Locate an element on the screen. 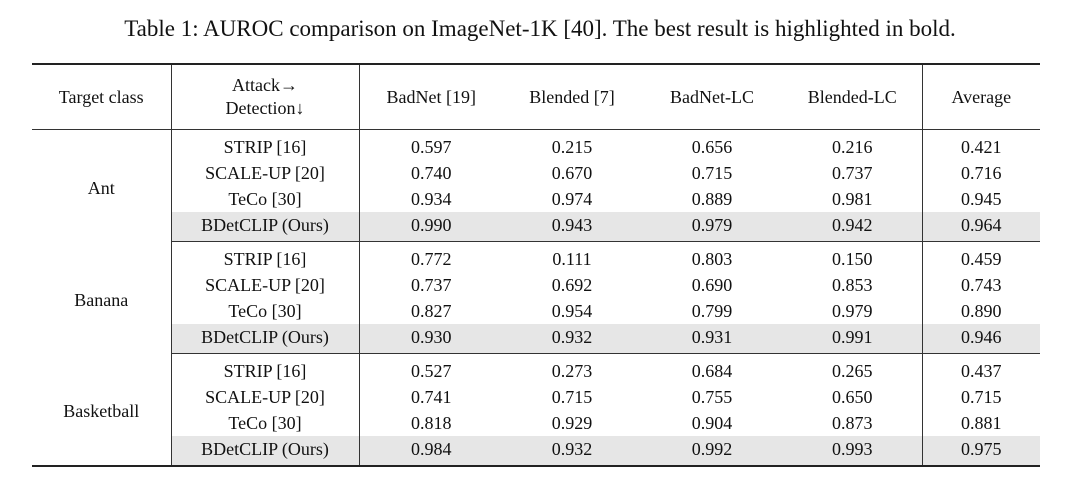  value-cell: 0.150 is located at coordinates (852, 259).